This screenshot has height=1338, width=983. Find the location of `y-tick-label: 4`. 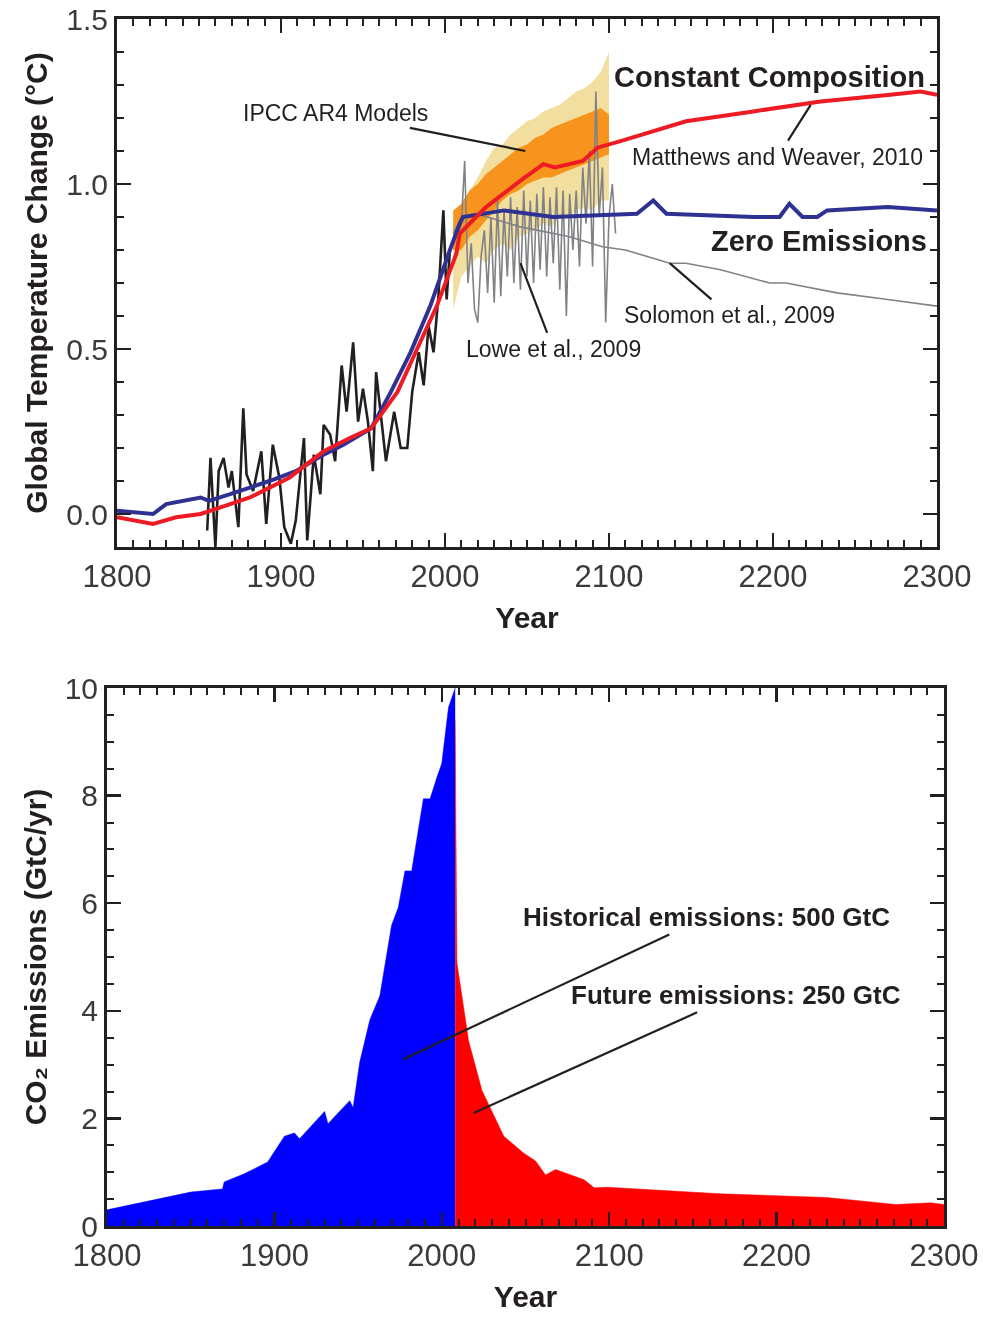

y-tick-label: 4 is located at coordinates (89, 1011).